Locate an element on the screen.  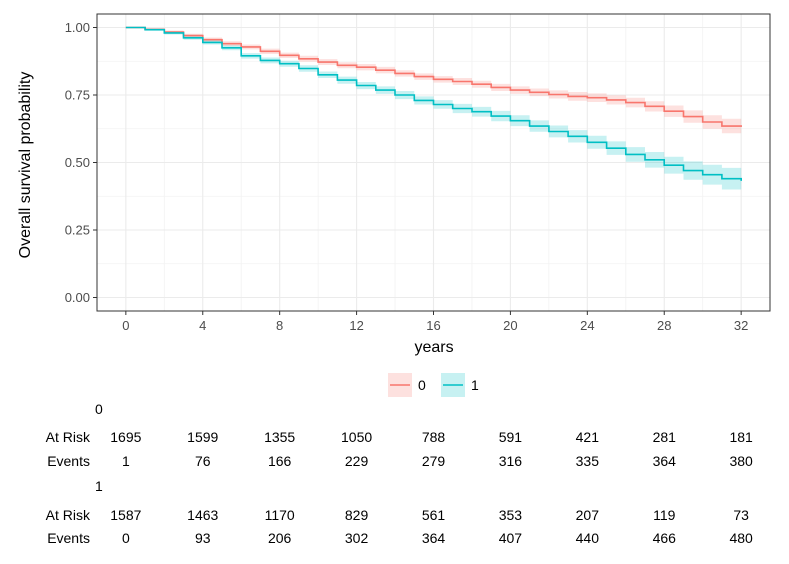
risk-events-value: 206 is located at coordinates (280, 538).